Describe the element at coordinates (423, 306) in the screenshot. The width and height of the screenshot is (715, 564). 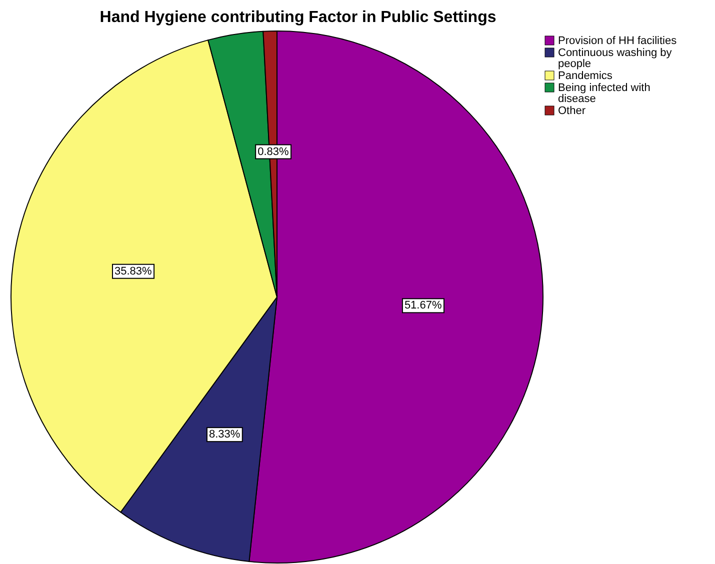
I see `data-label: 51.67%` at that location.